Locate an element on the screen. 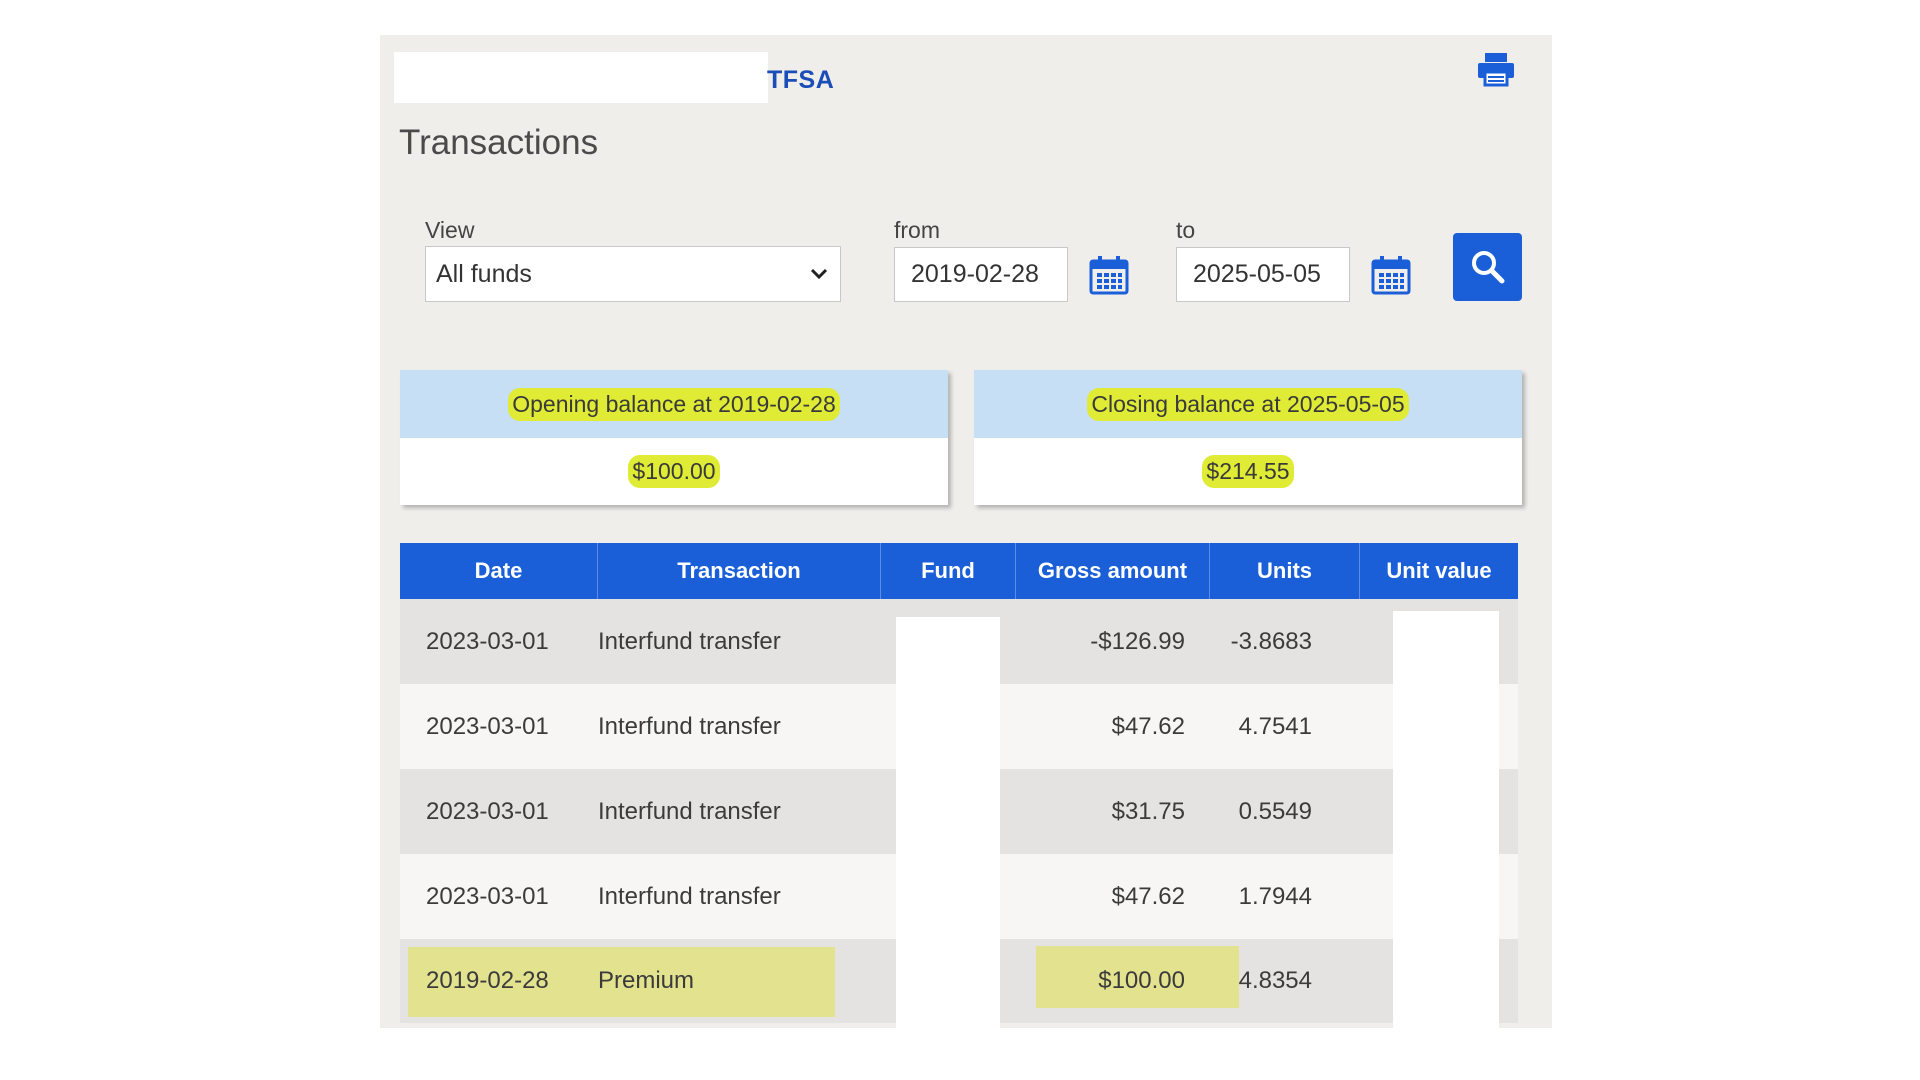 The width and height of the screenshot is (1920, 1080). search-button is located at coordinates (1487, 267).